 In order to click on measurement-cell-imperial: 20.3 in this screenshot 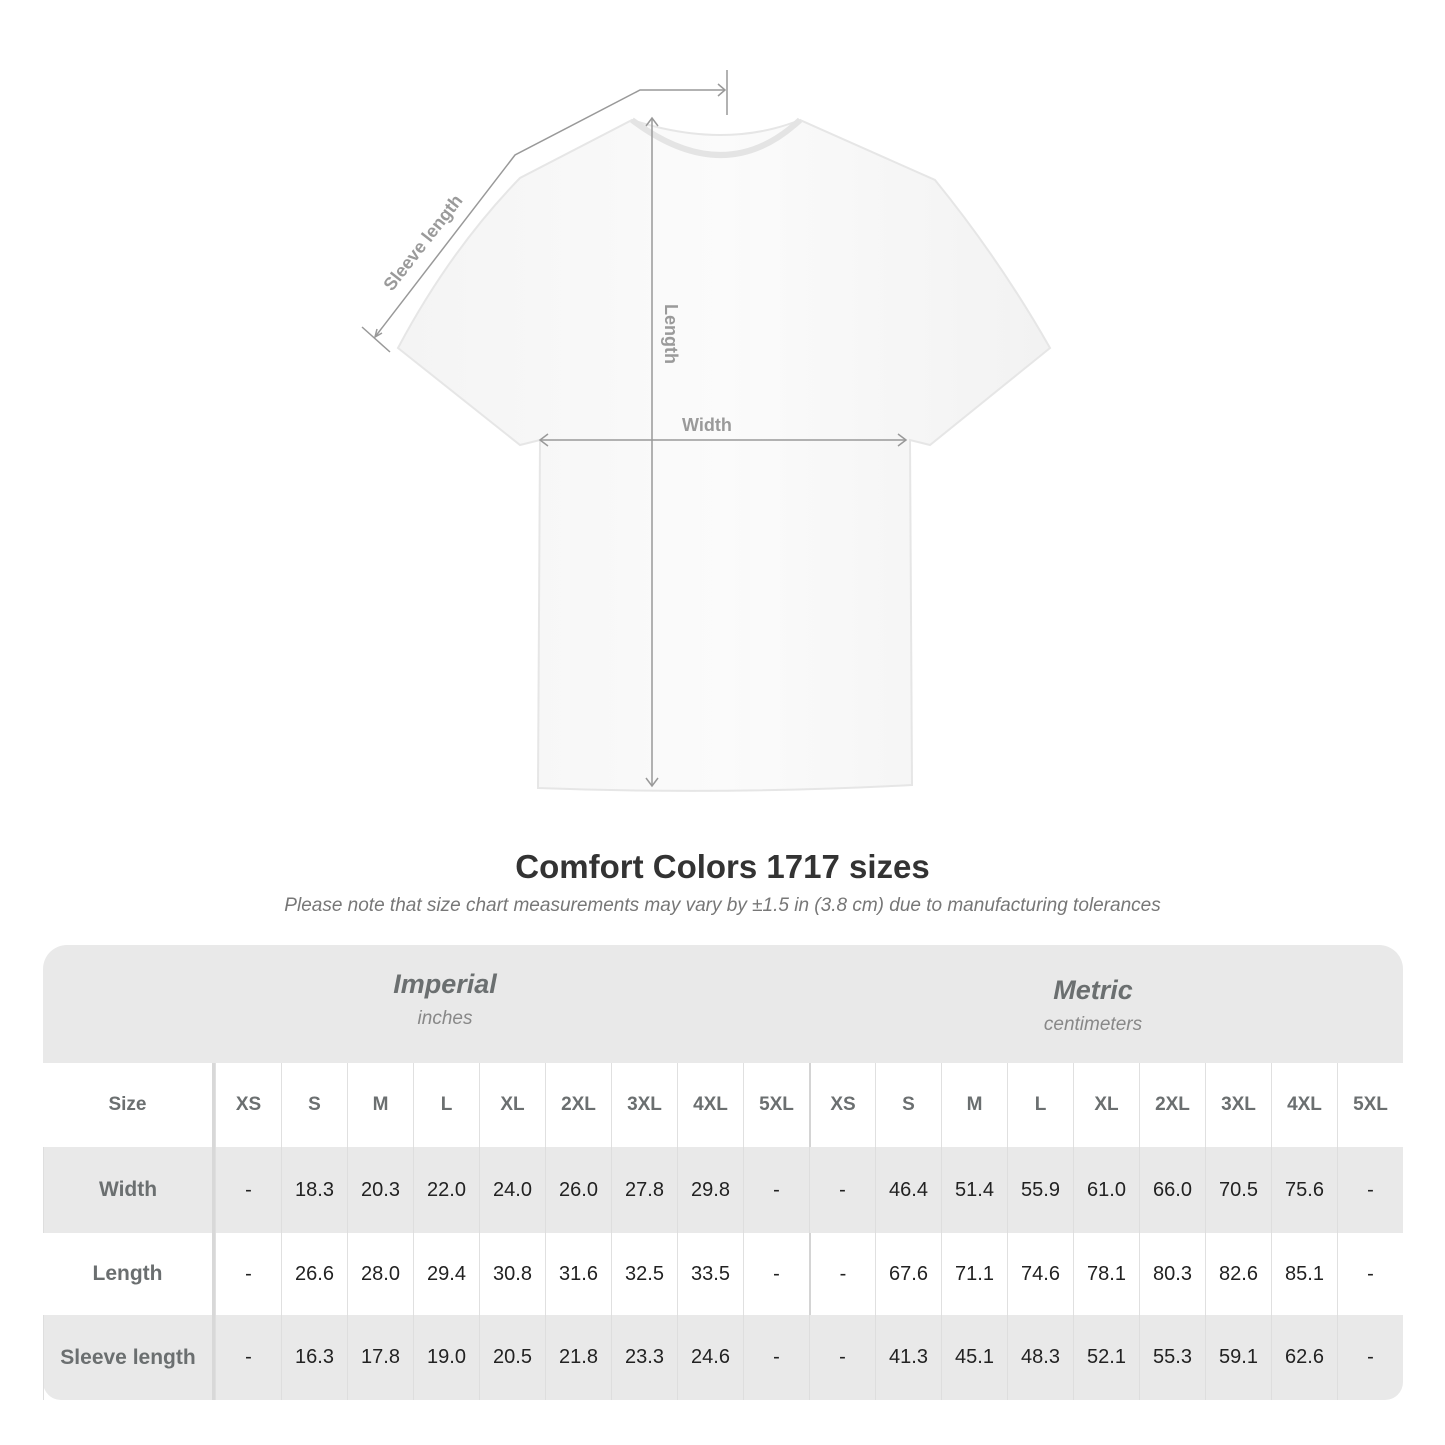, I will do `click(380, 1190)`.